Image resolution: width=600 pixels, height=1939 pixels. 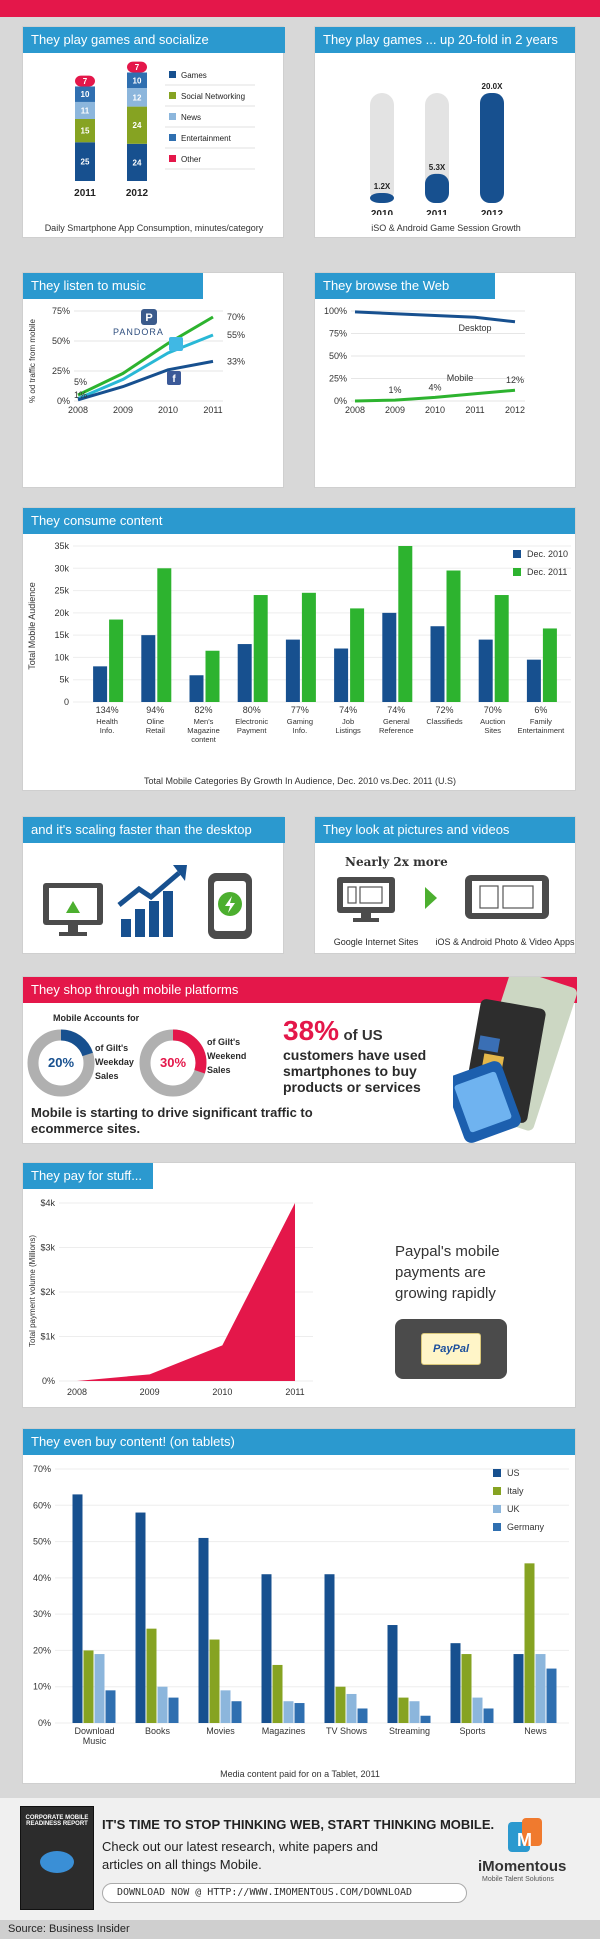 I want to click on buy-xtick-download-music-1: Music, so click(x=95, y=1741).